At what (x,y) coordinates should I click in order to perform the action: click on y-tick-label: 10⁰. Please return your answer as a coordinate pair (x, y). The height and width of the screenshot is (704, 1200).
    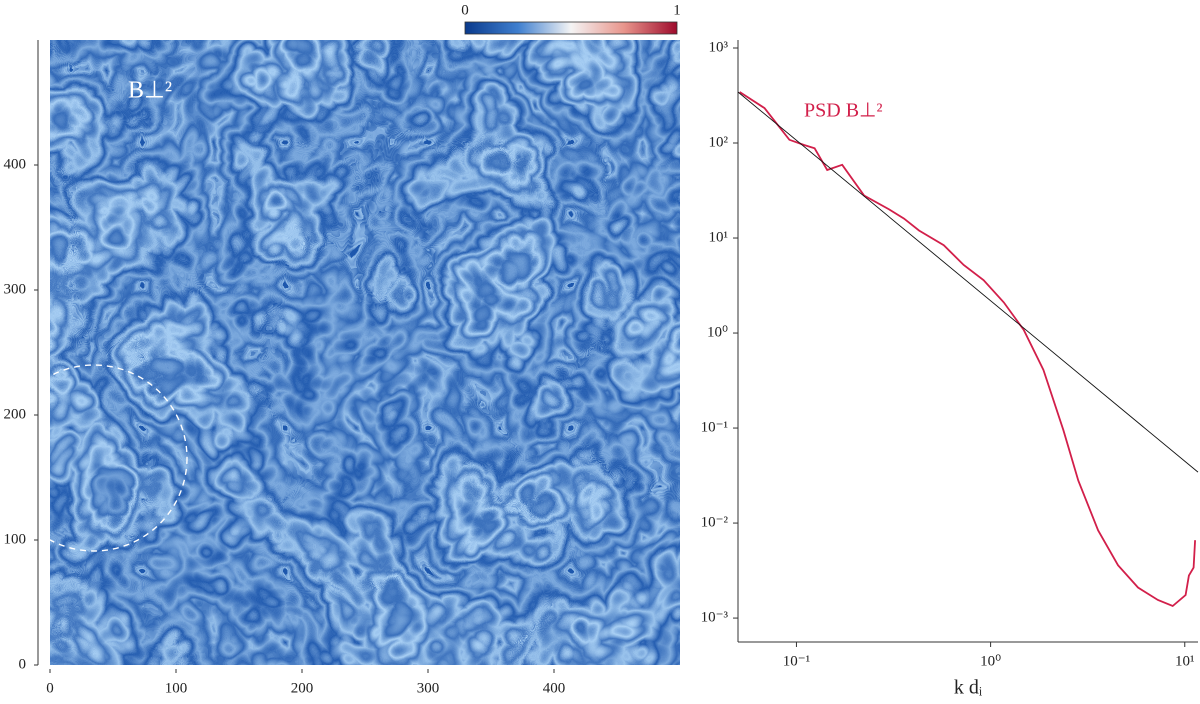
    Looking at the image, I should click on (717, 332).